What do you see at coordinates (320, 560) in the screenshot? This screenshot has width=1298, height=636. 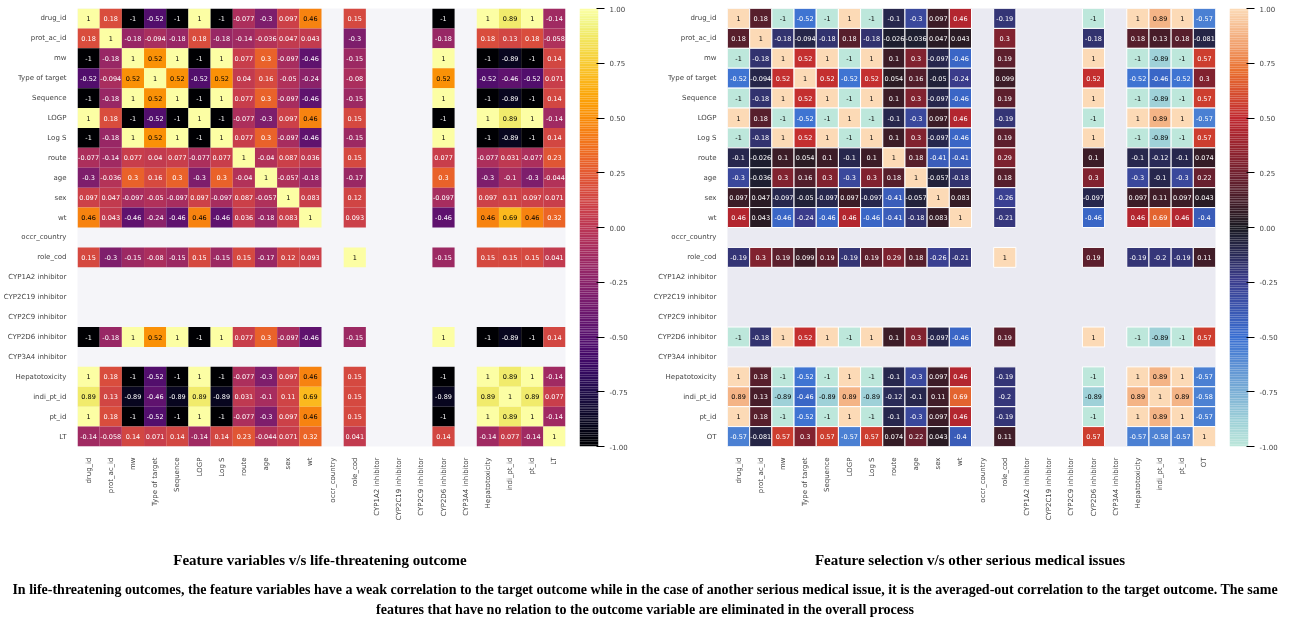 I see `text: Feature variables v/s life-threatening outcome` at bounding box center [320, 560].